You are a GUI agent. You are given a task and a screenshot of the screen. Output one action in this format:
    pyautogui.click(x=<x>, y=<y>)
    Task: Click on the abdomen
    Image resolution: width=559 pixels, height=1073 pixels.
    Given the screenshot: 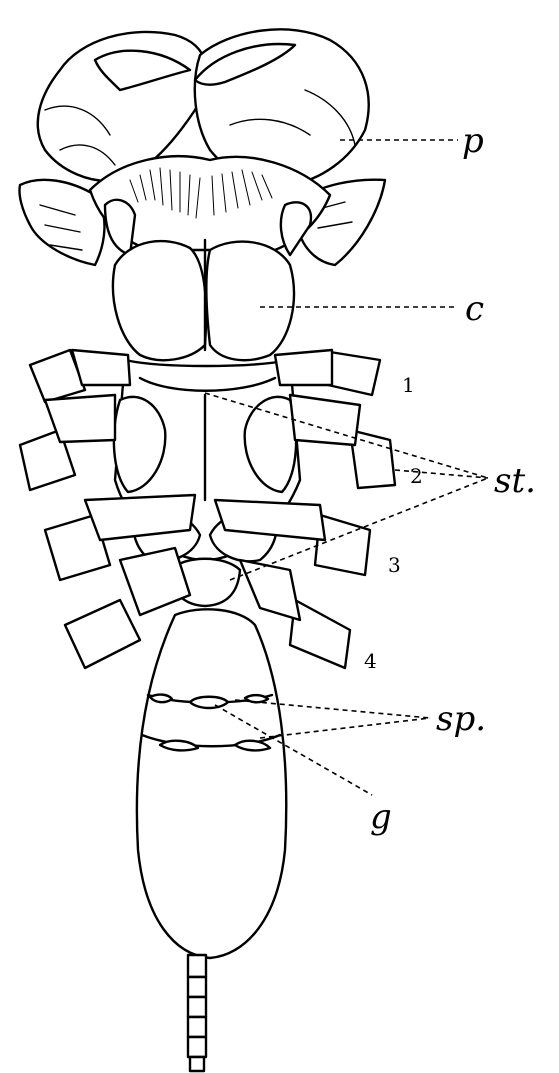 What is the action you would take?
    pyautogui.click(x=211, y=783)
    